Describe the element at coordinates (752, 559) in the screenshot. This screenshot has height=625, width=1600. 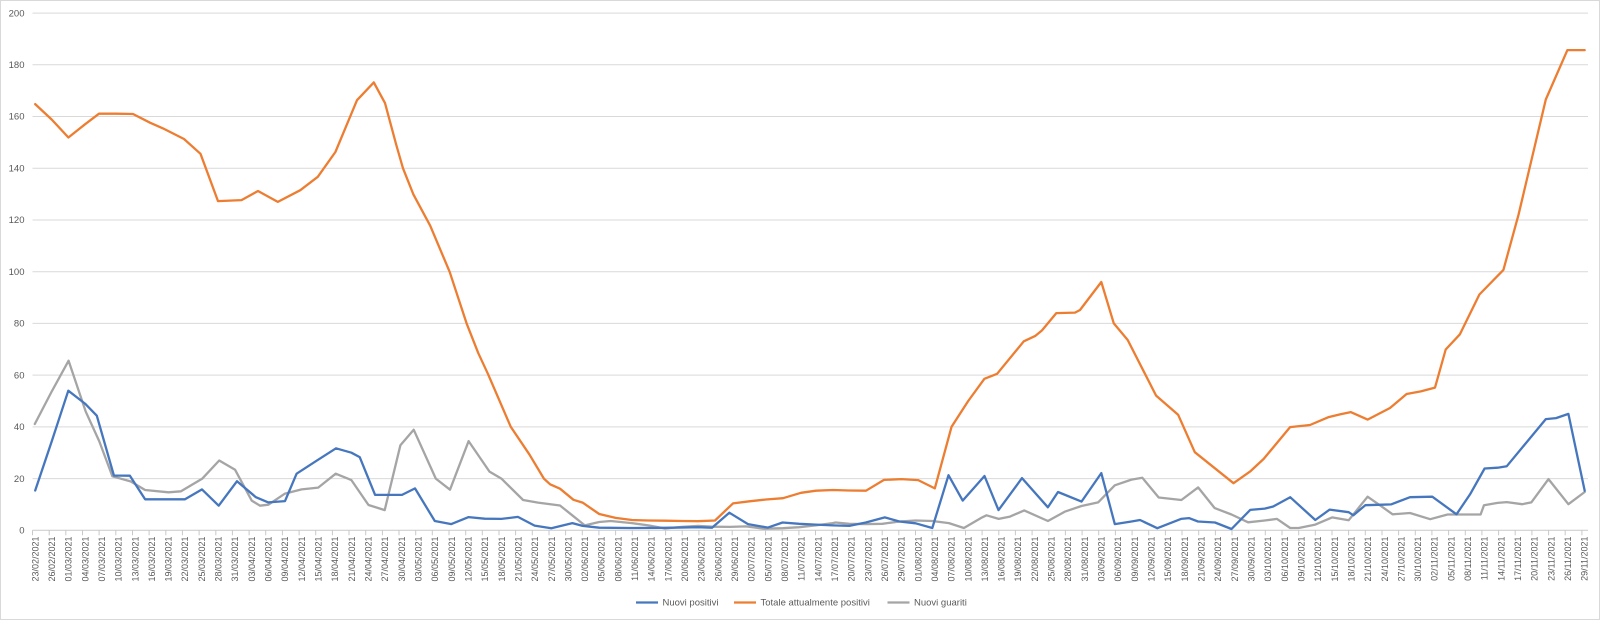
I see `svg-text: 02/07/2021` at that location.